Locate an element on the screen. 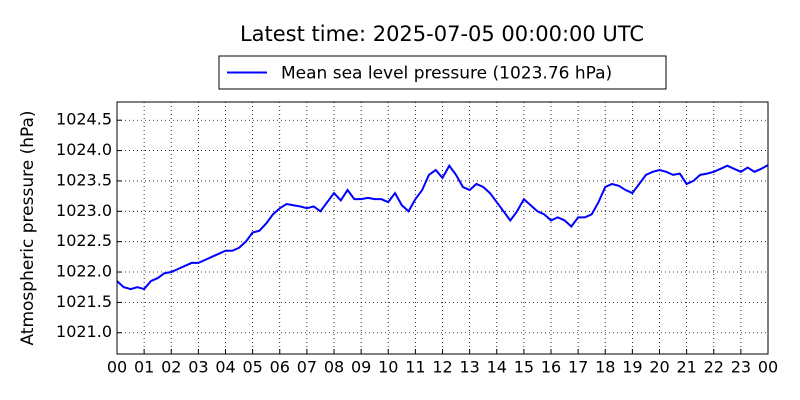  x-tick-label: 01 is located at coordinates (144, 367).